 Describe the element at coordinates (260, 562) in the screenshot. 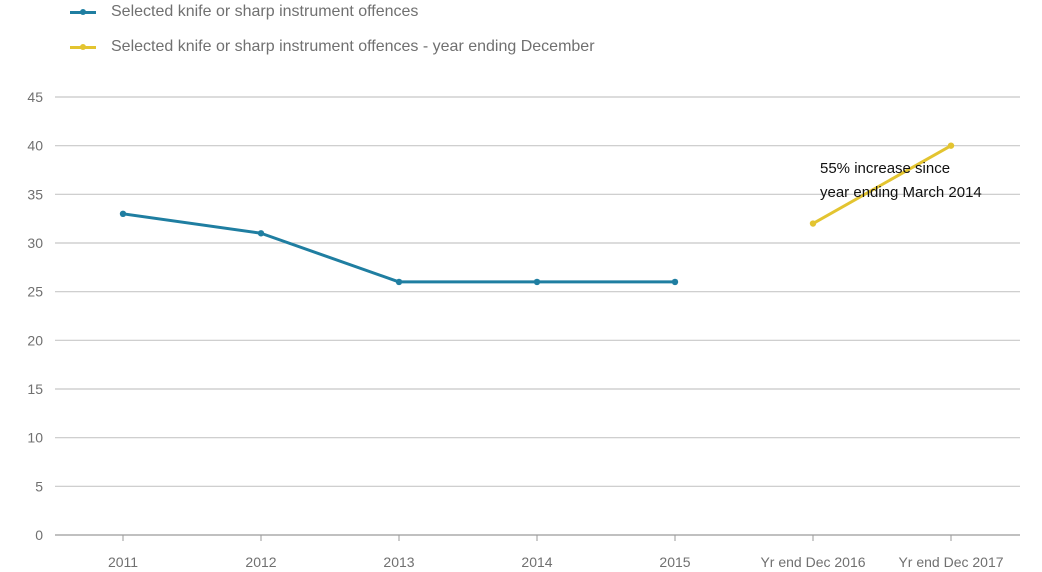

I see `x-tick-label-1: 2012` at that location.